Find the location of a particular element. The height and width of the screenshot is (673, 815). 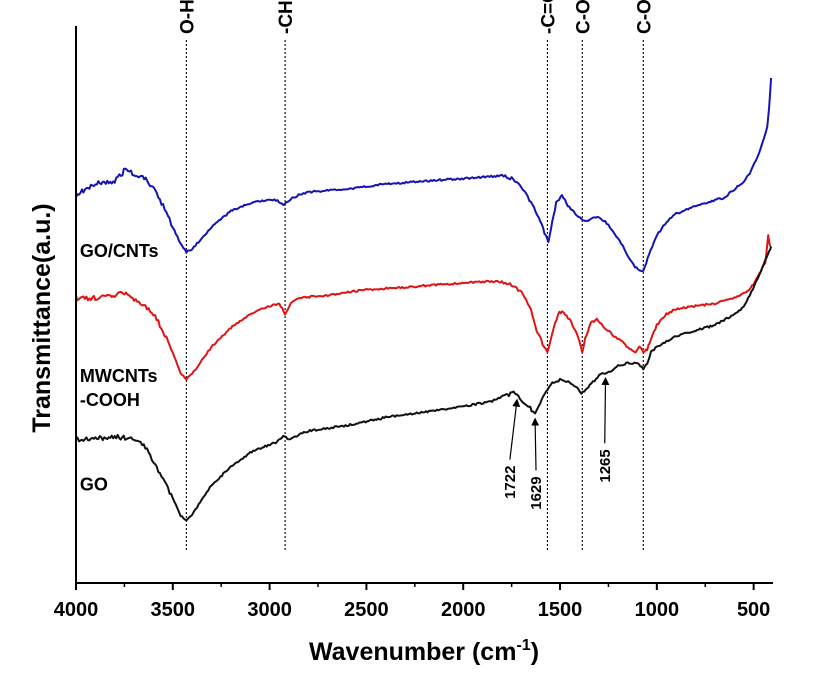

y-axis-title: Transmittance(a.u.) is located at coordinates (42, 317).